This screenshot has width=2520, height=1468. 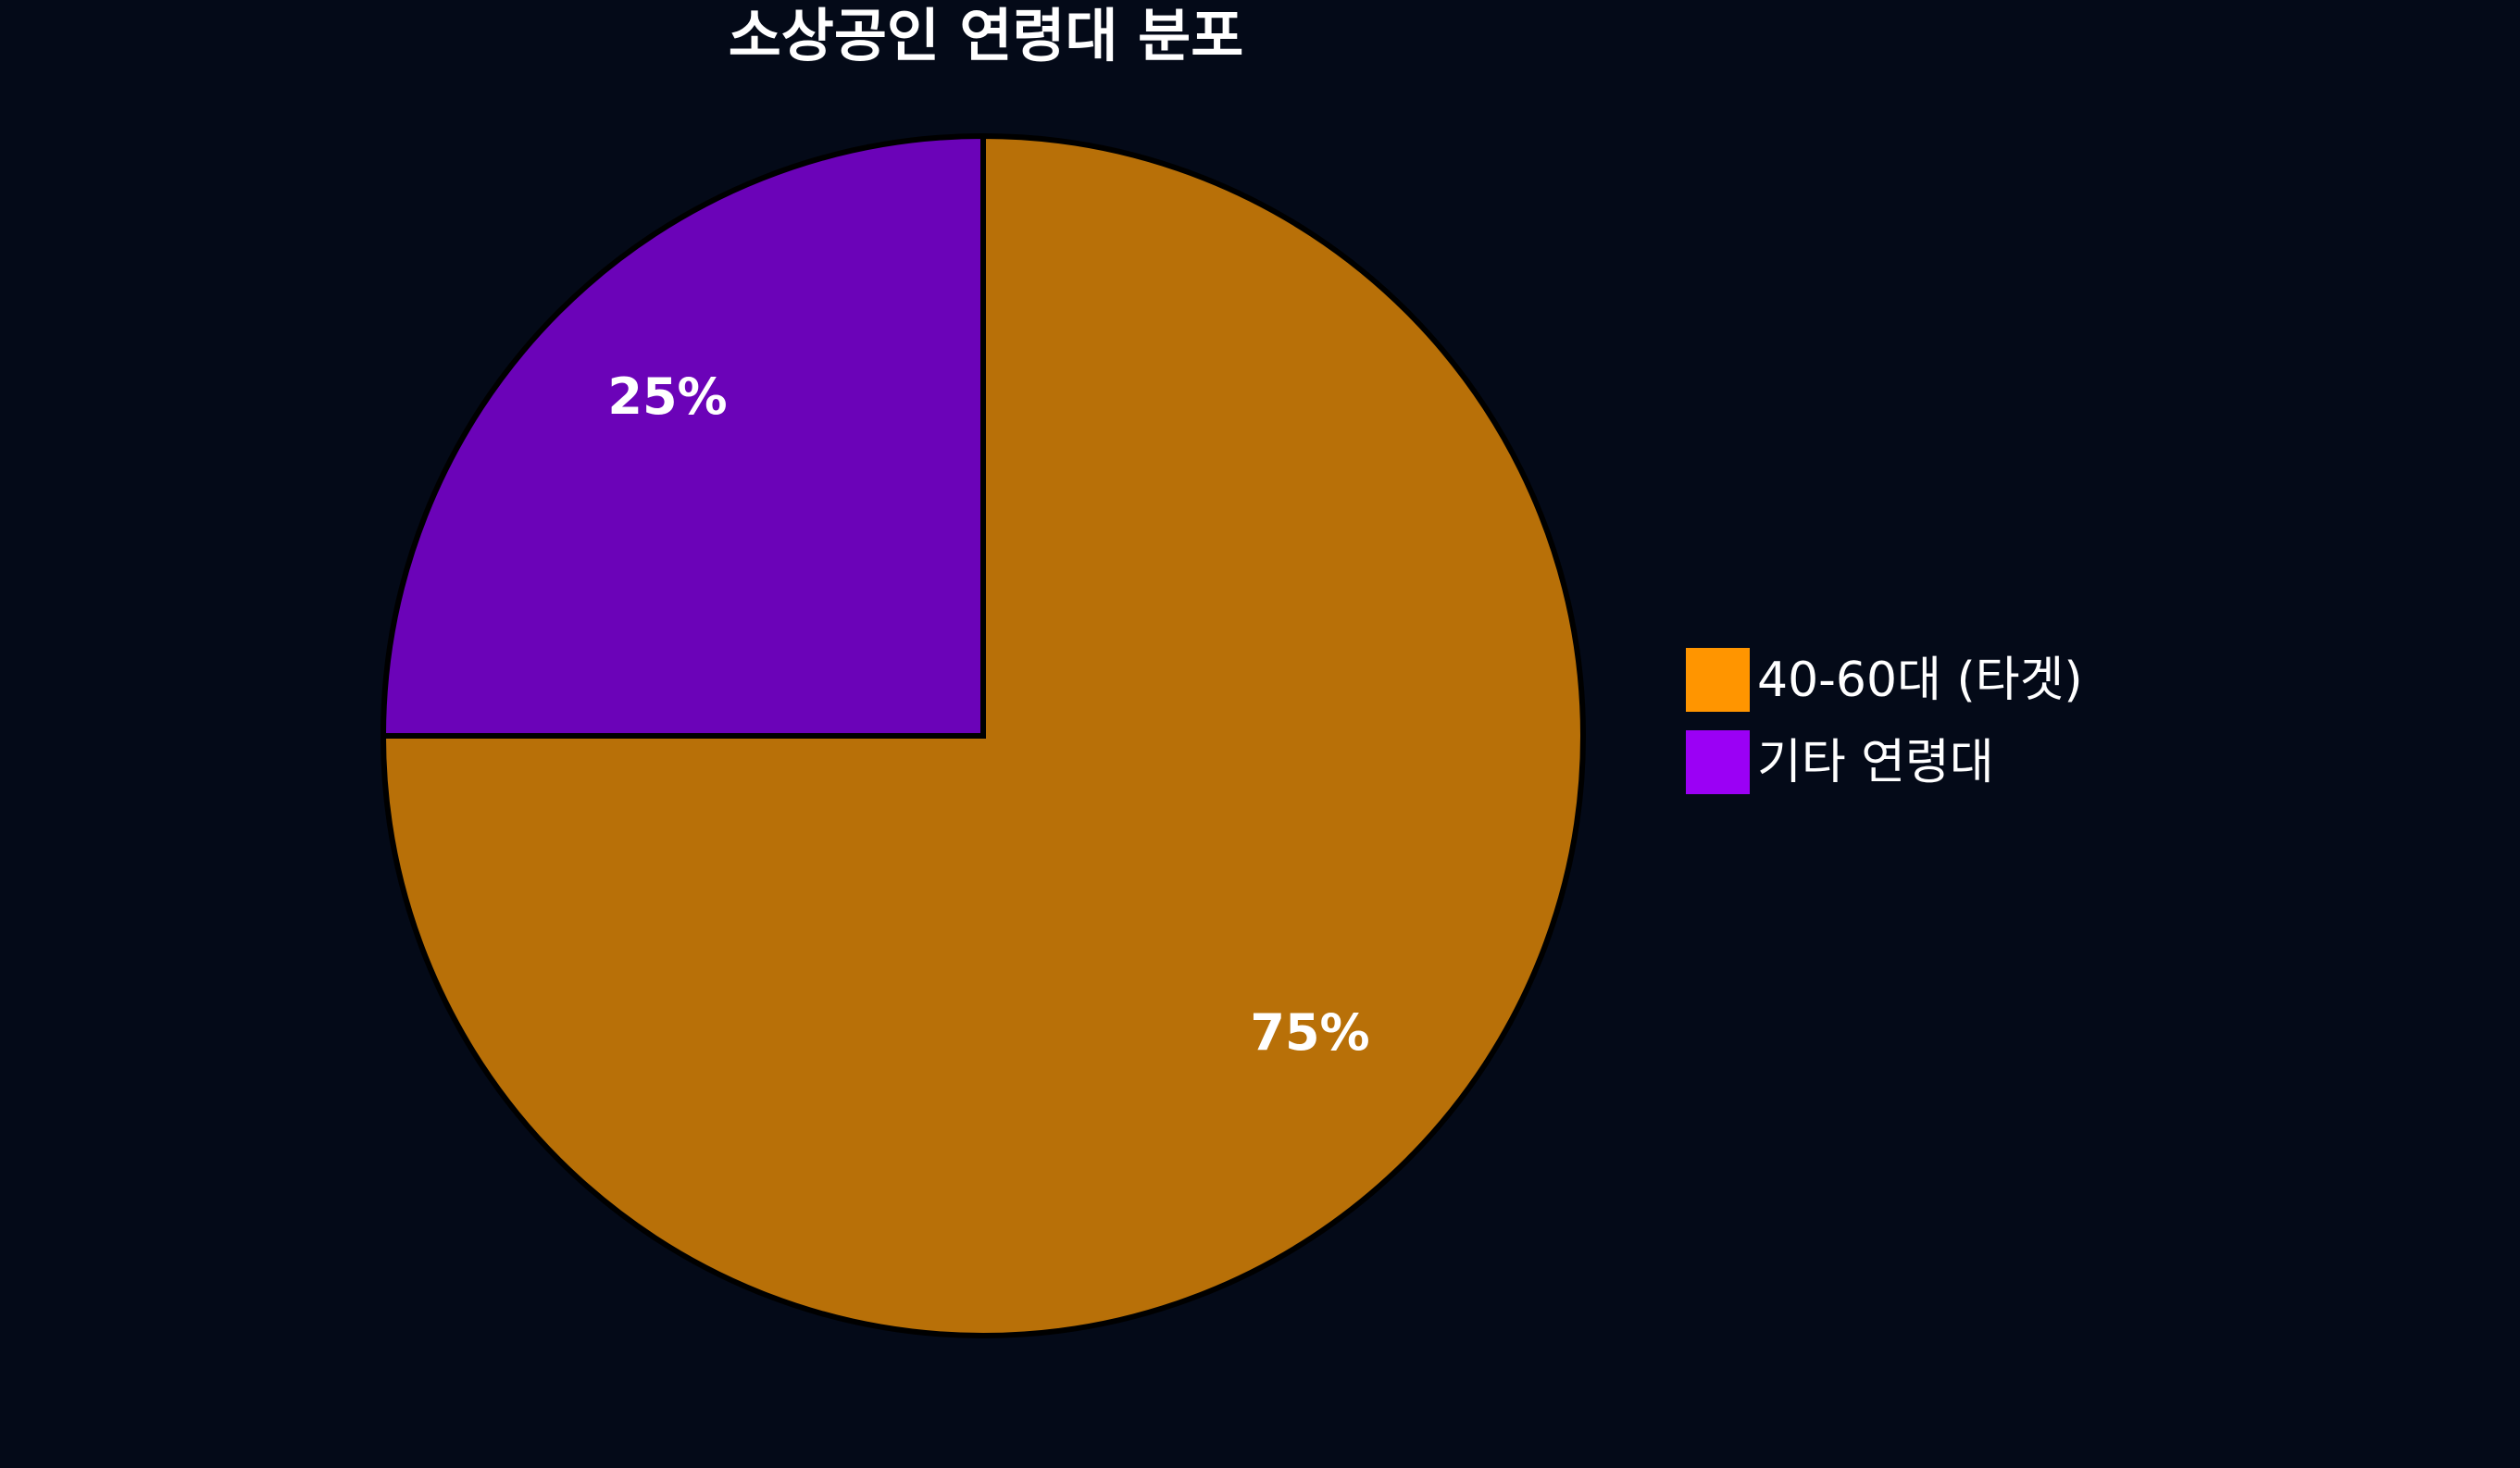 I want to click on legend-label-other: 기타 연령대, so click(x=1875, y=762).